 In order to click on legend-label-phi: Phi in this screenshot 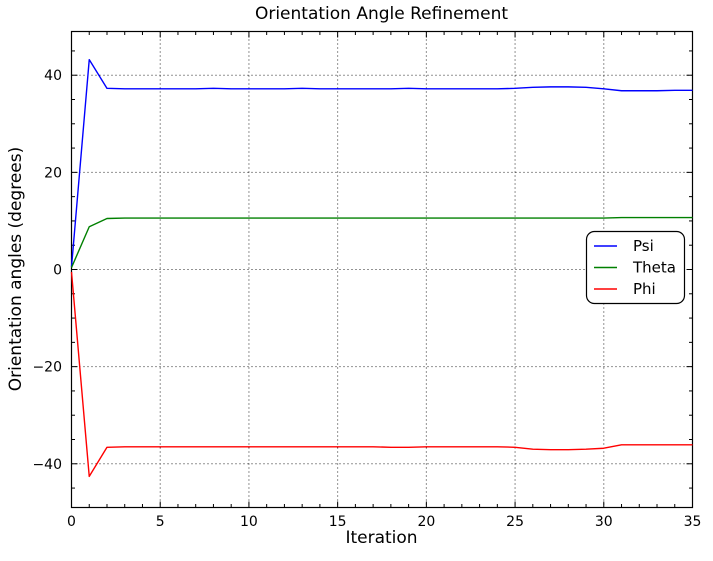, I will do `click(644, 289)`.